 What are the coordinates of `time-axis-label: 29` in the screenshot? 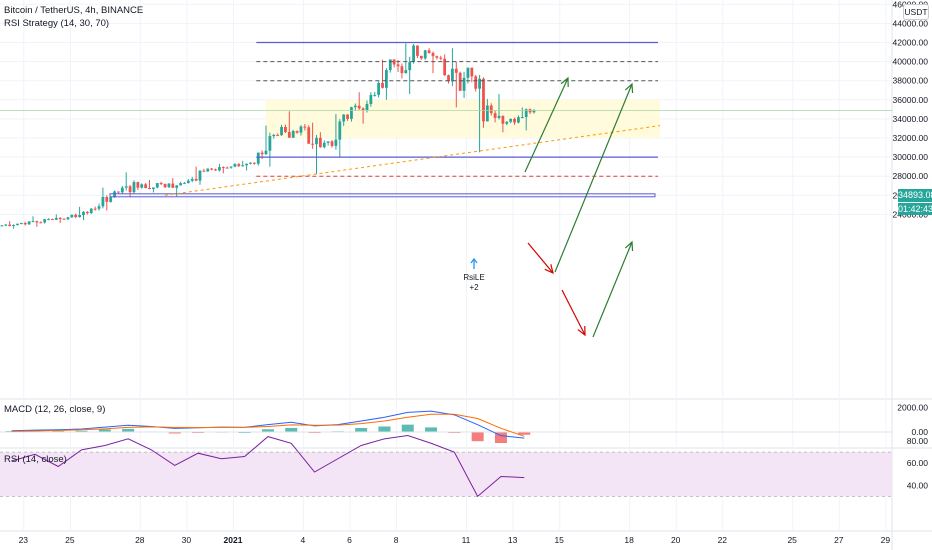 It's located at (886, 540).